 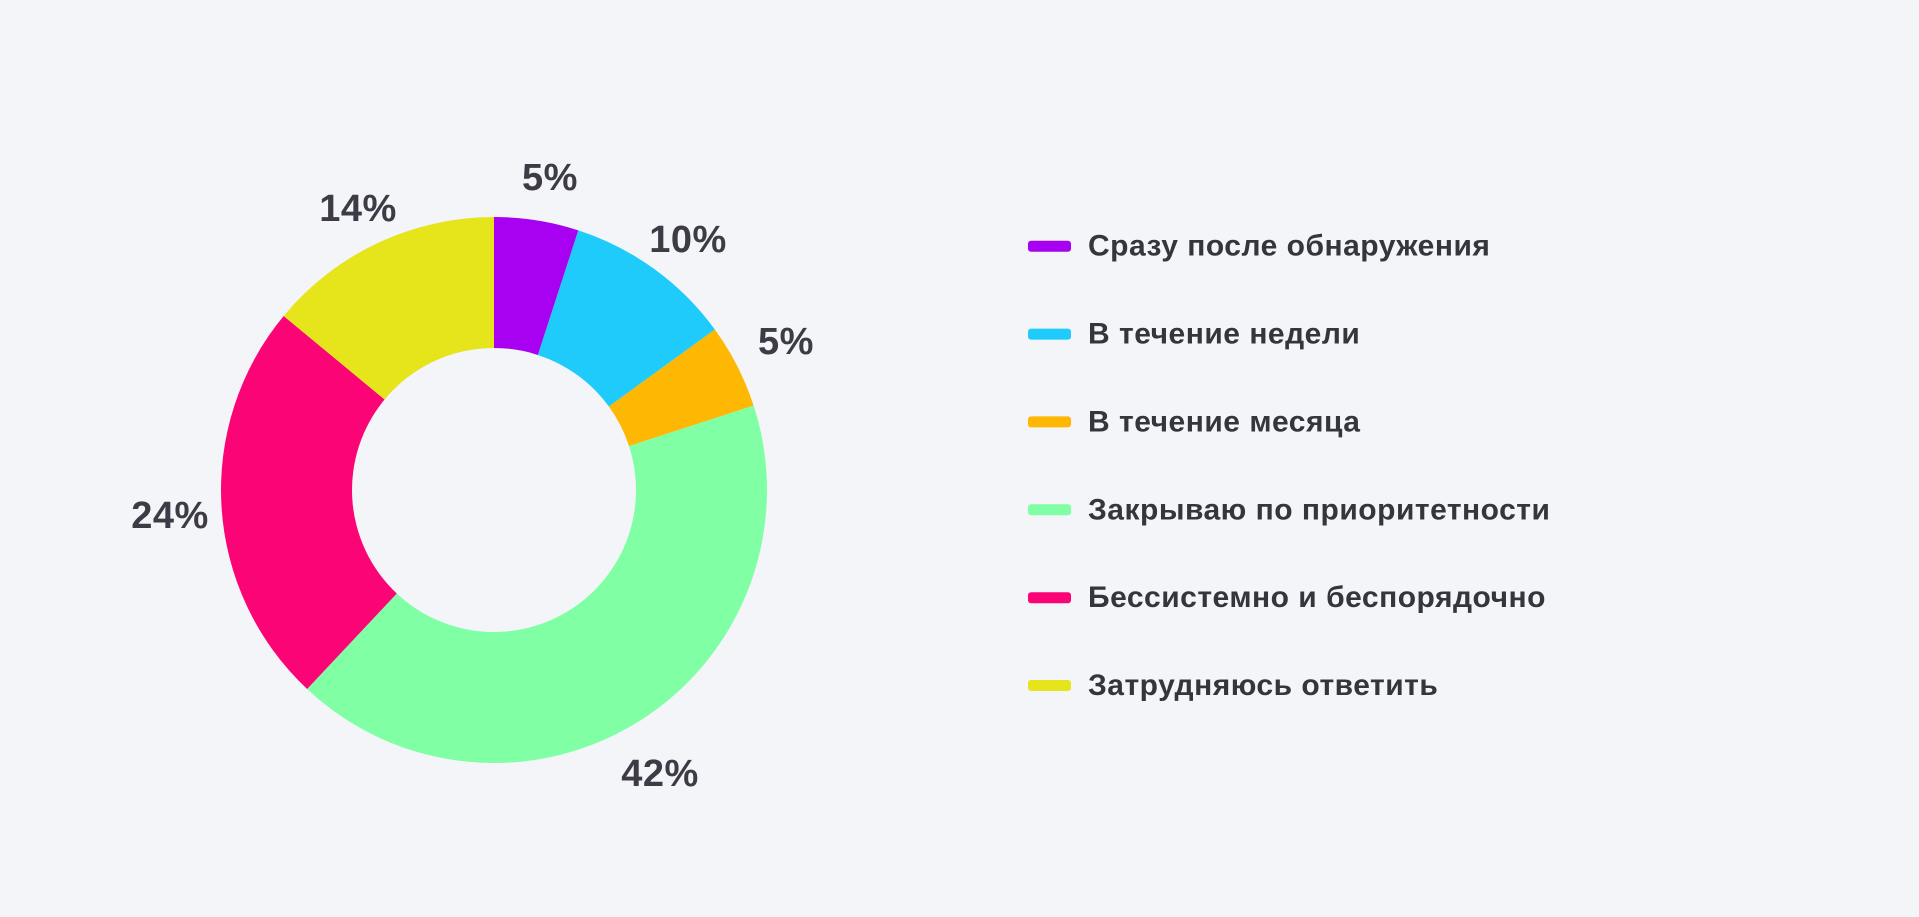 I want to click on svg-text: В течение недели, so click(x=1224, y=334).